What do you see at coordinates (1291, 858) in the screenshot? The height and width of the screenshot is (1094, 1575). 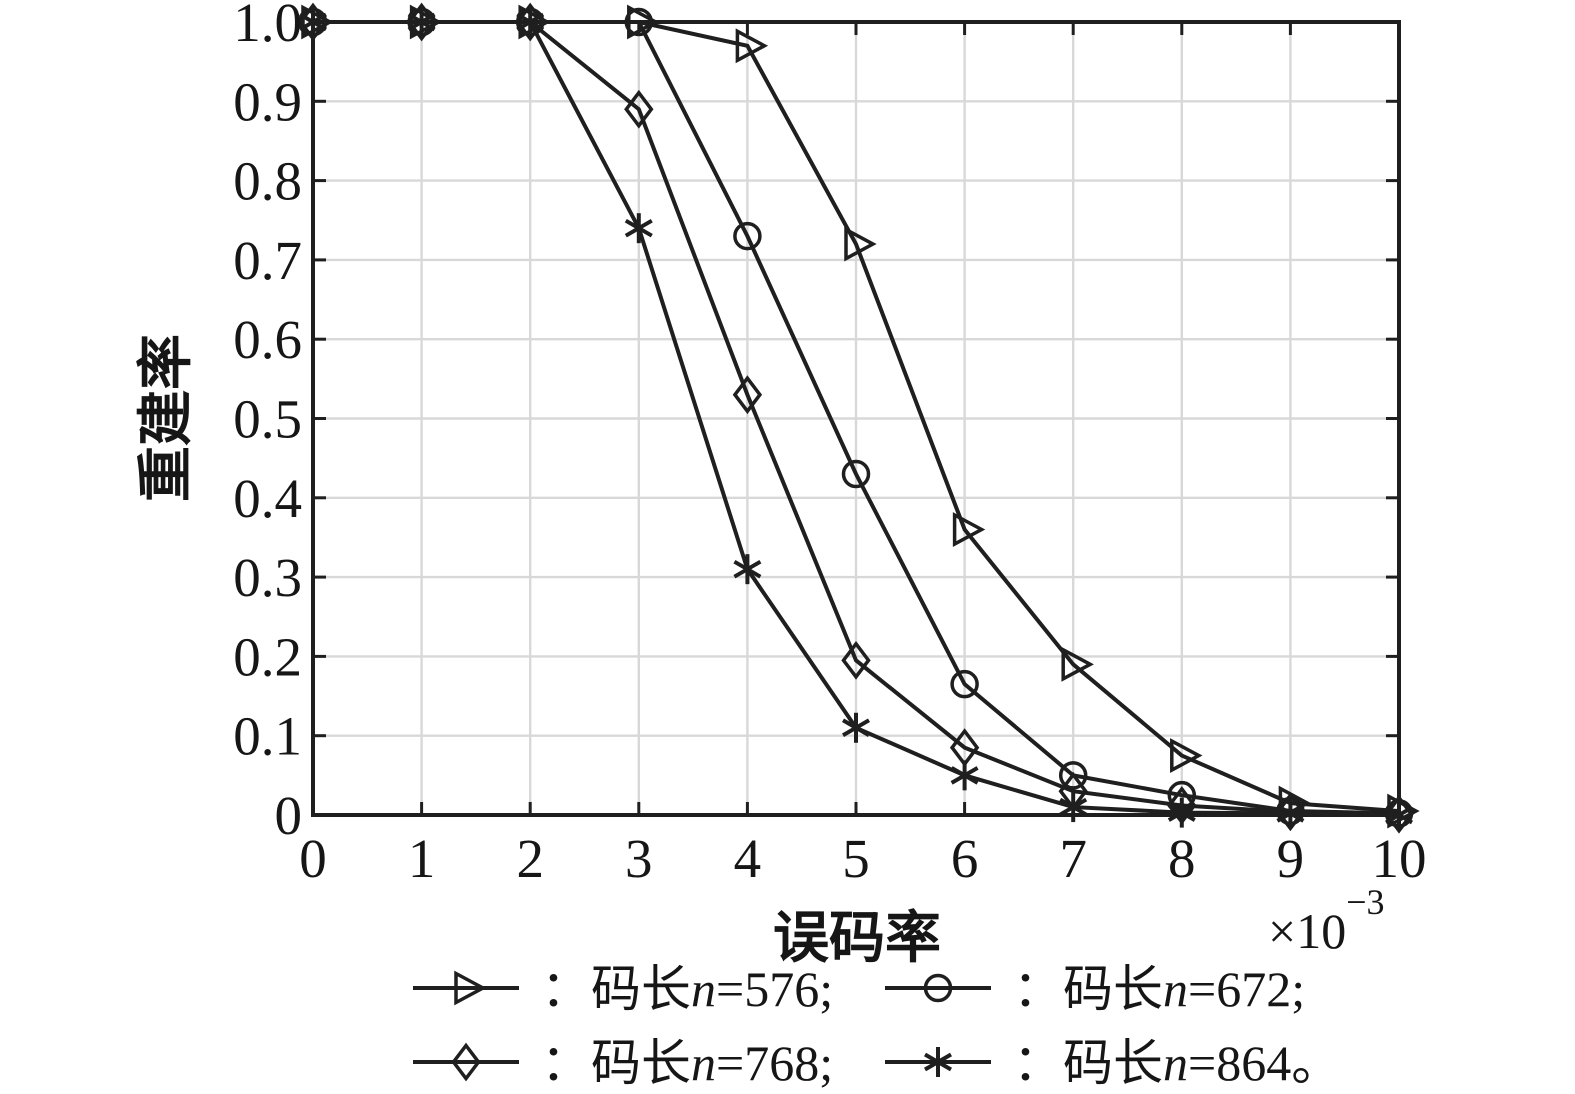 I see `svg-text: 9` at bounding box center [1291, 858].